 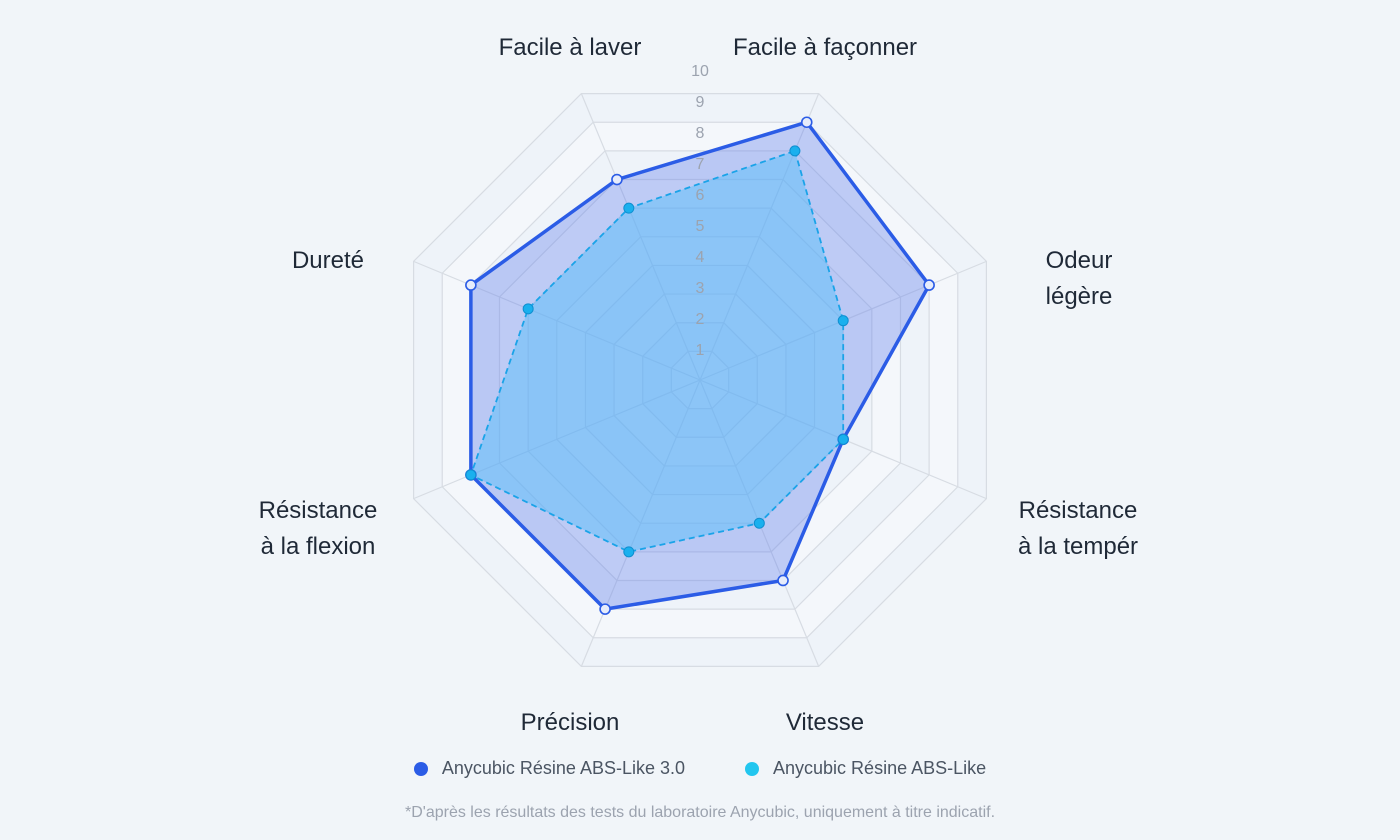 What do you see at coordinates (700, 257) in the screenshot?
I see `tick-label-4: 4` at bounding box center [700, 257].